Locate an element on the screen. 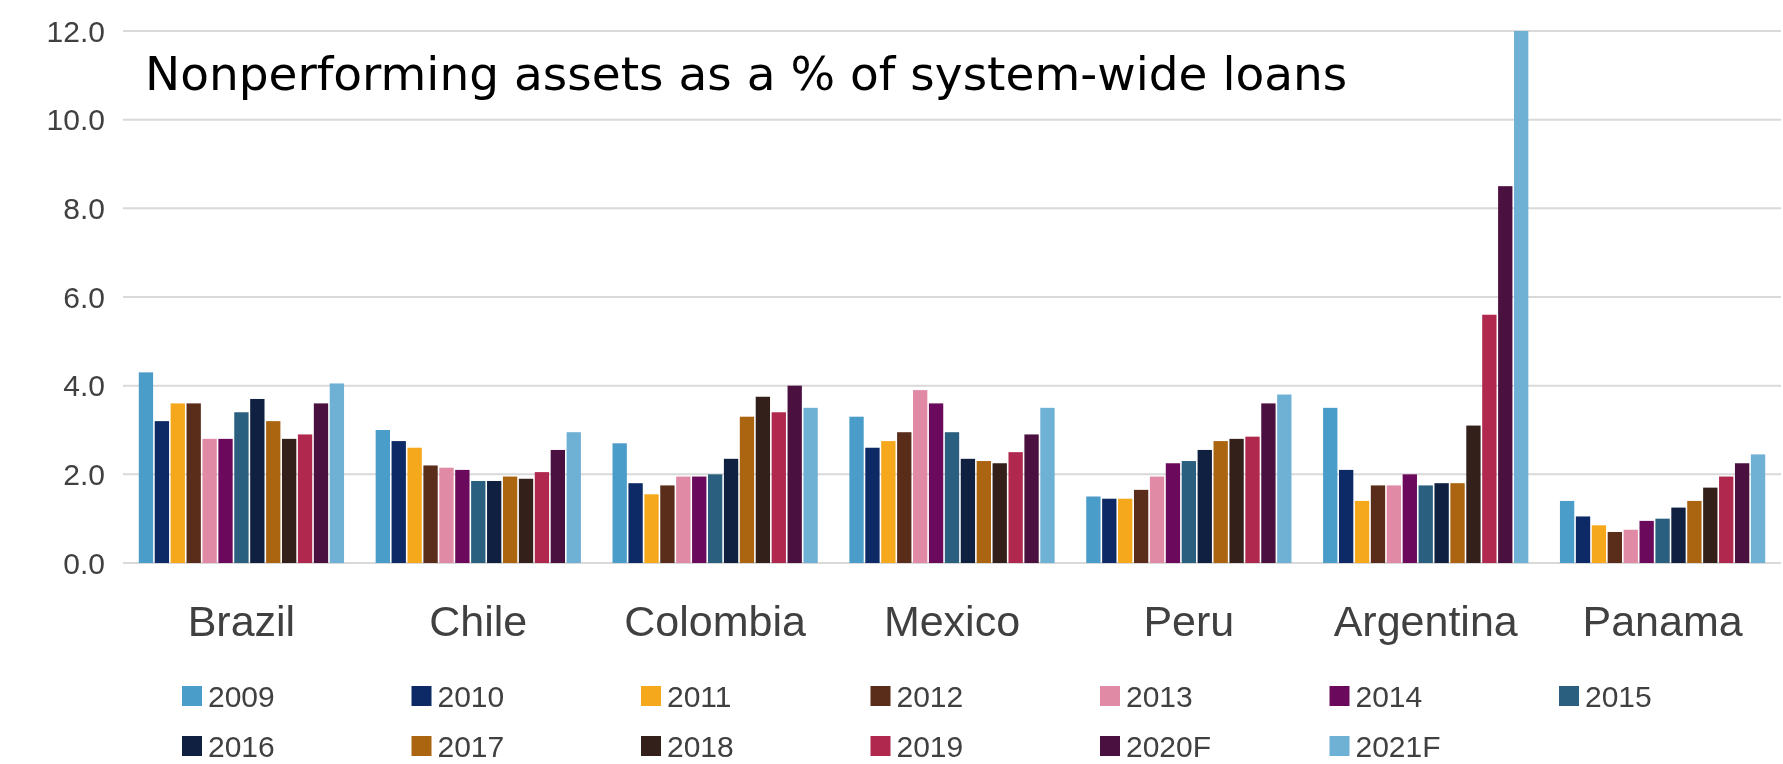  chart-title: Nonperforming assets as a % of system-wide loans is located at coordinates (746, 73).